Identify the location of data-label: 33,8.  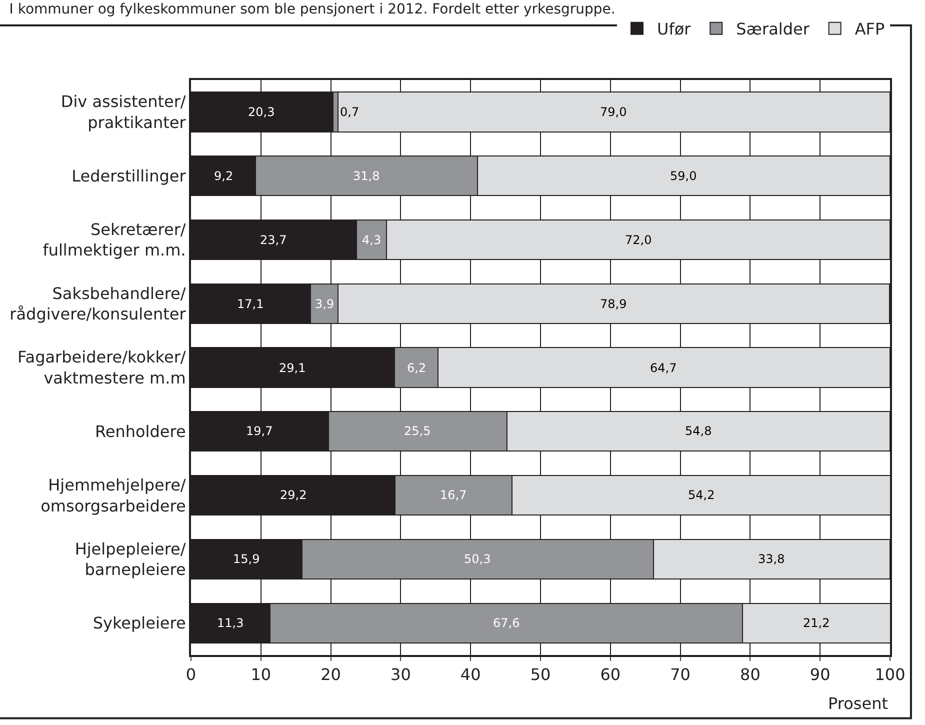
(771, 559).